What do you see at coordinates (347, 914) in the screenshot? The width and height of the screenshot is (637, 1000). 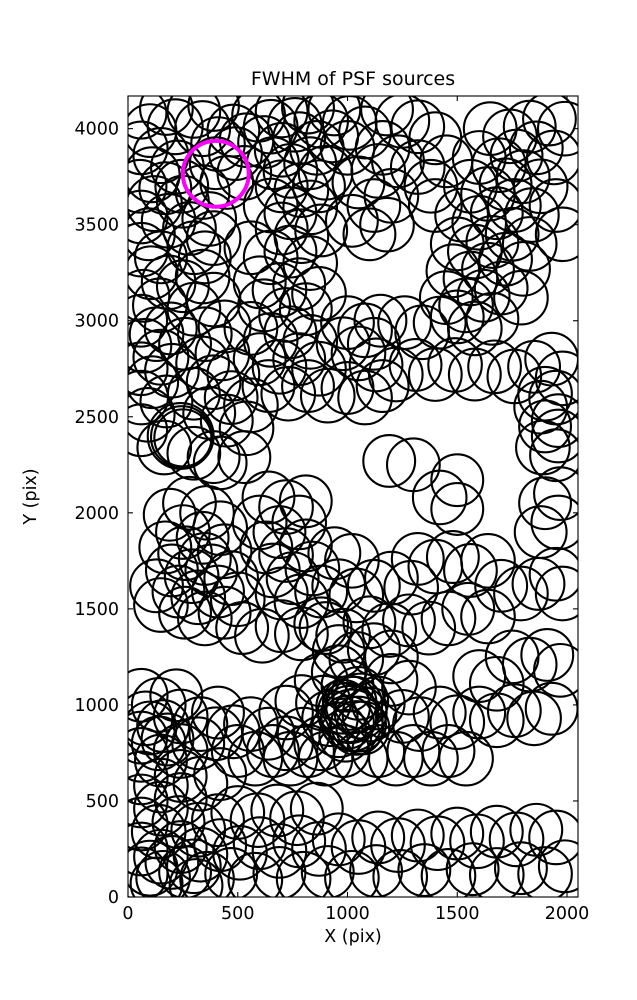 I see `x-tick-label: 1000` at bounding box center [347, 914].